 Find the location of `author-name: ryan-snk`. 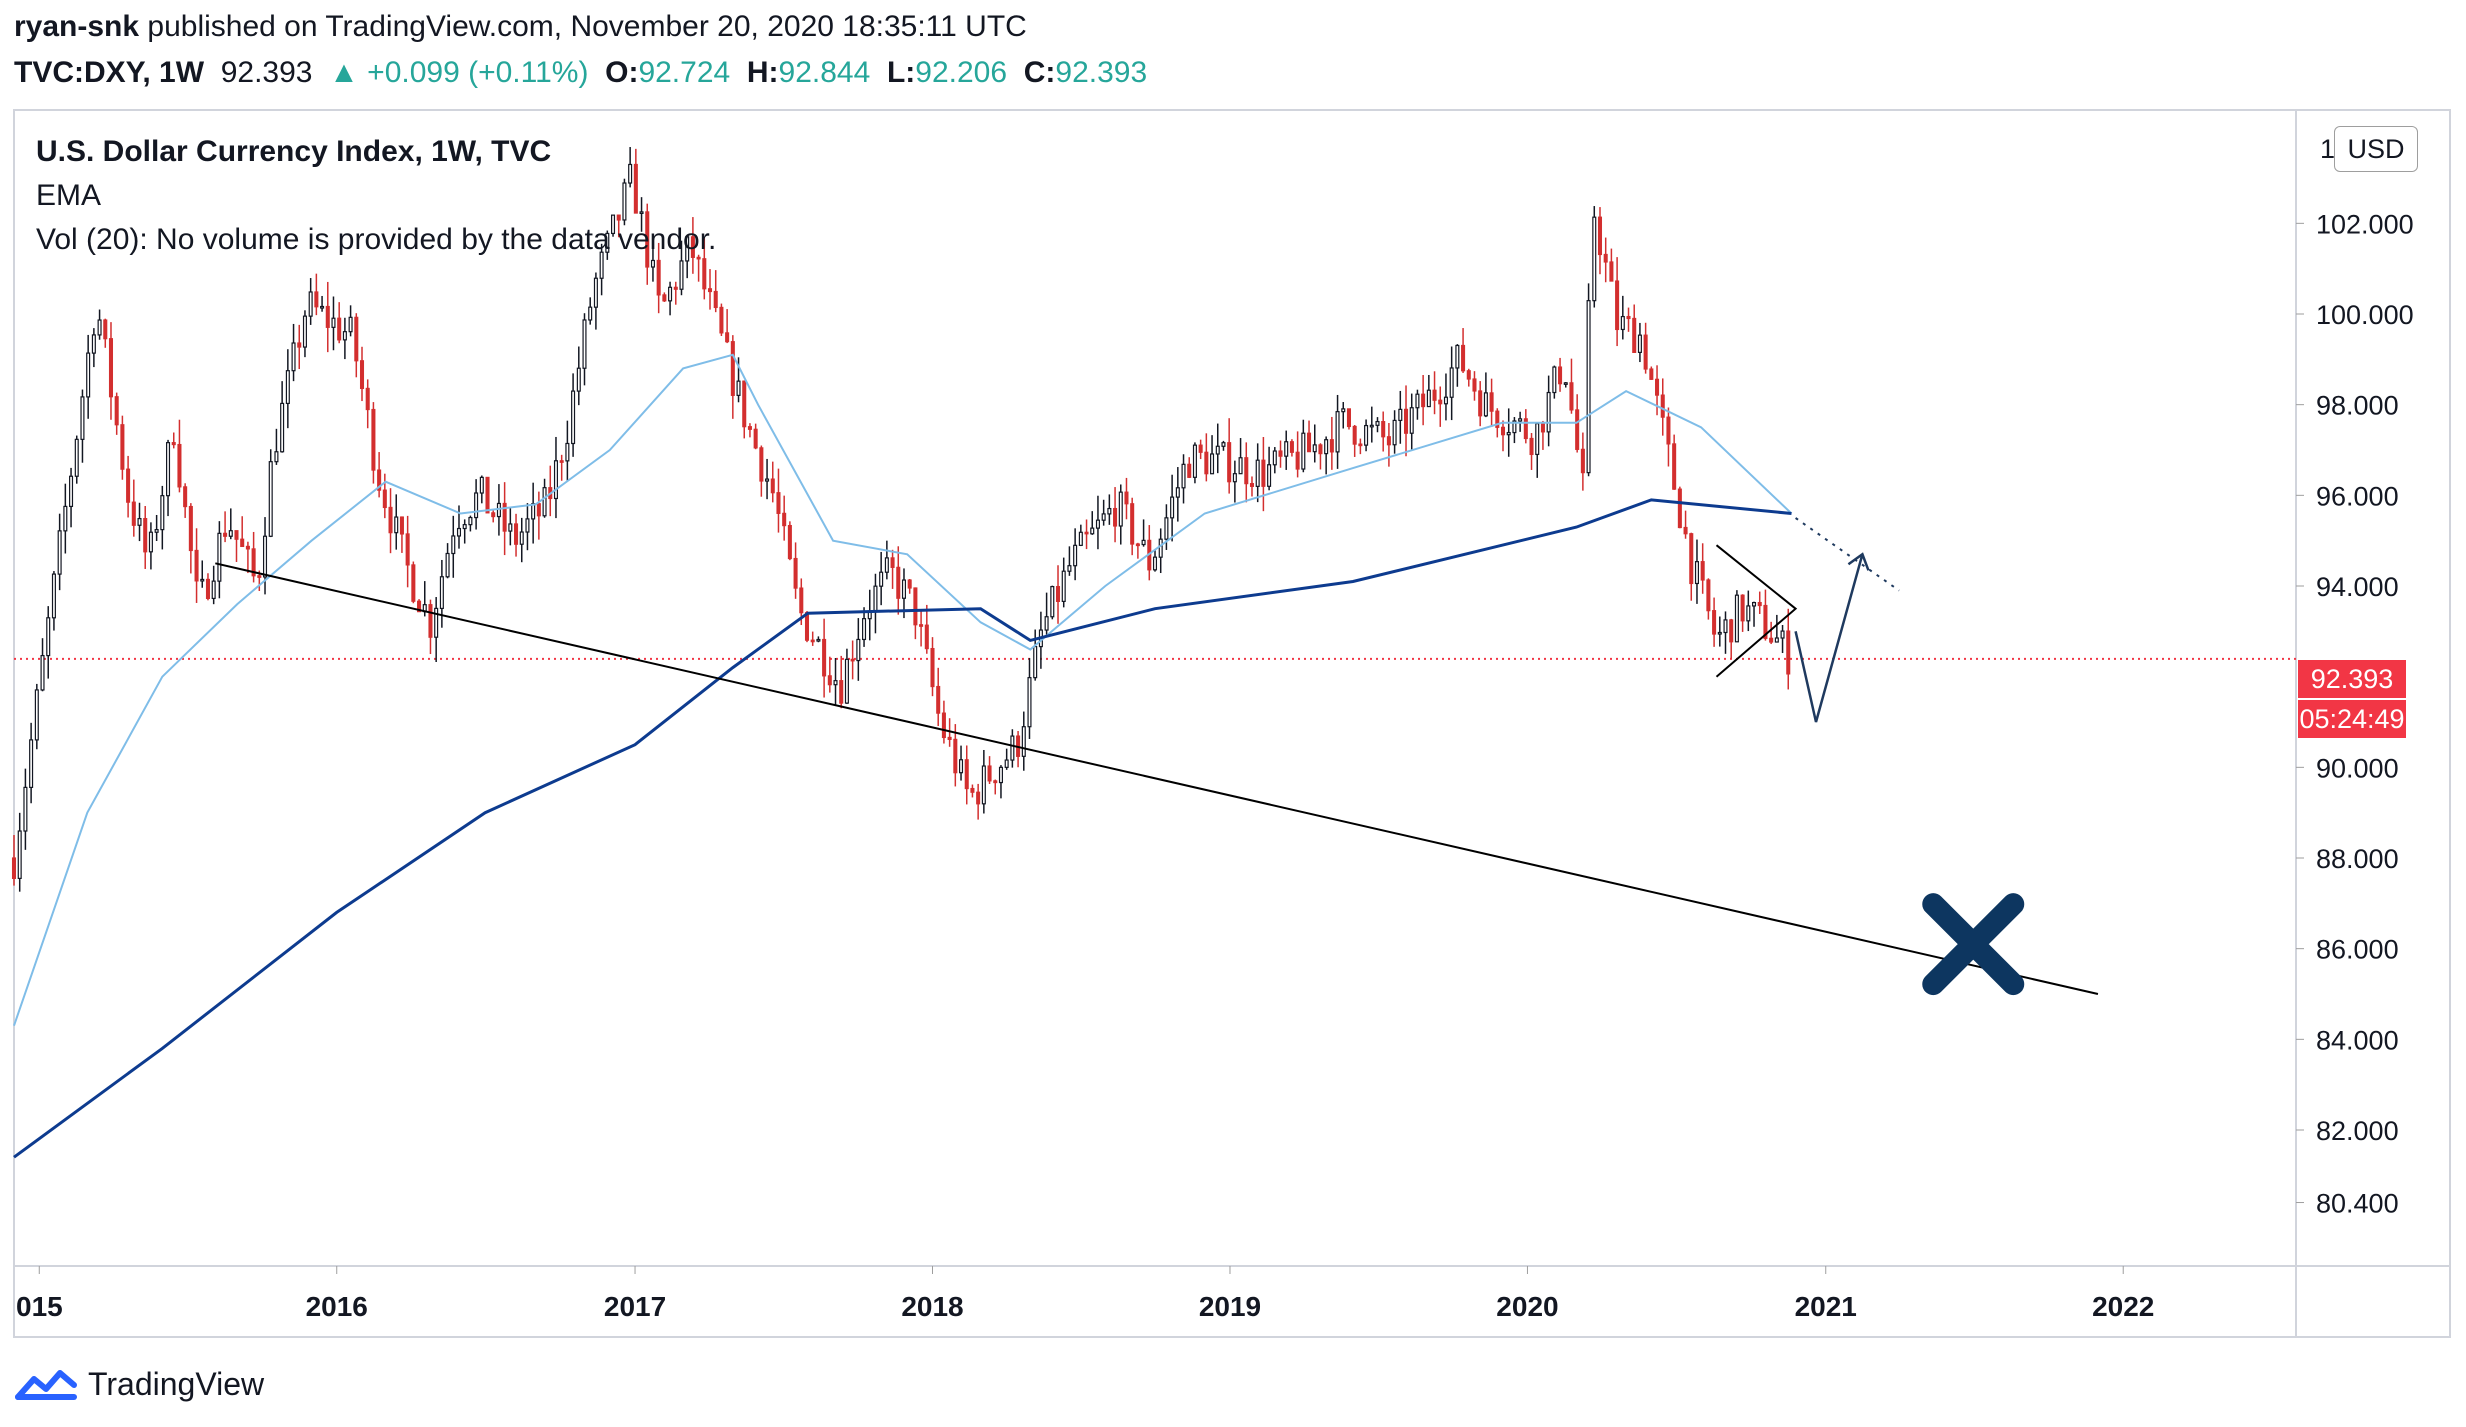

author-name: ryan-snk is located at coordinates (77, 26).